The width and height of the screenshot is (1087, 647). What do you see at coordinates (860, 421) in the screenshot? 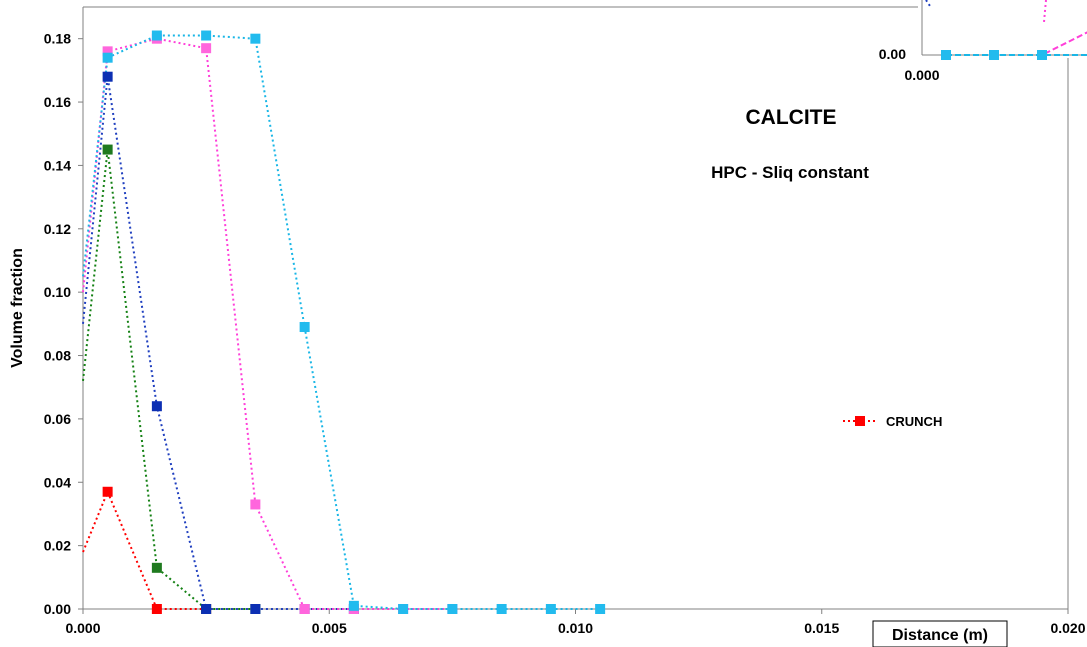
I see `legend-marker-crunch` at bounding box center [860, 421].